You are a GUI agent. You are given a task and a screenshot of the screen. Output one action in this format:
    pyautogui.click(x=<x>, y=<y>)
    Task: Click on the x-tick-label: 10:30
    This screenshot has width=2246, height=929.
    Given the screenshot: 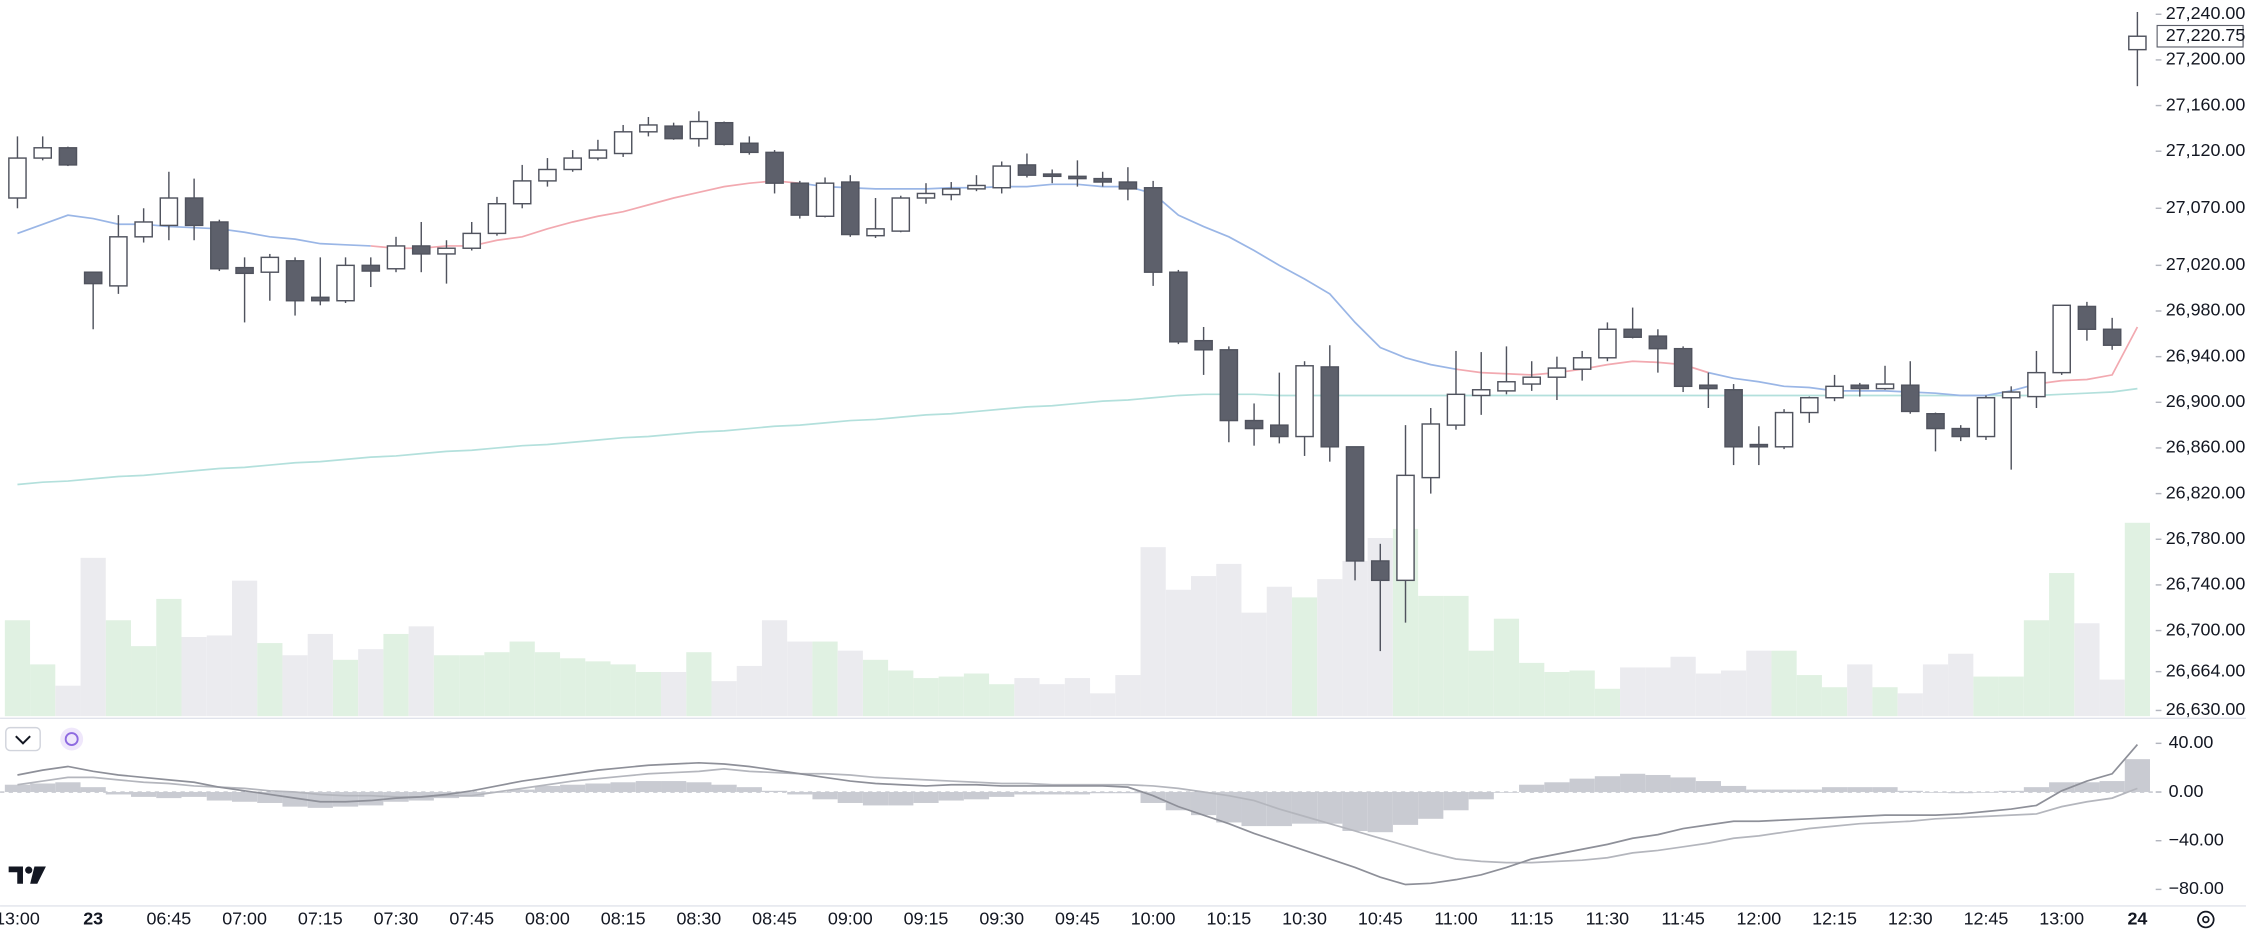 What is the action you would take?
    pyautogui.click(x=1304, y=918)
    